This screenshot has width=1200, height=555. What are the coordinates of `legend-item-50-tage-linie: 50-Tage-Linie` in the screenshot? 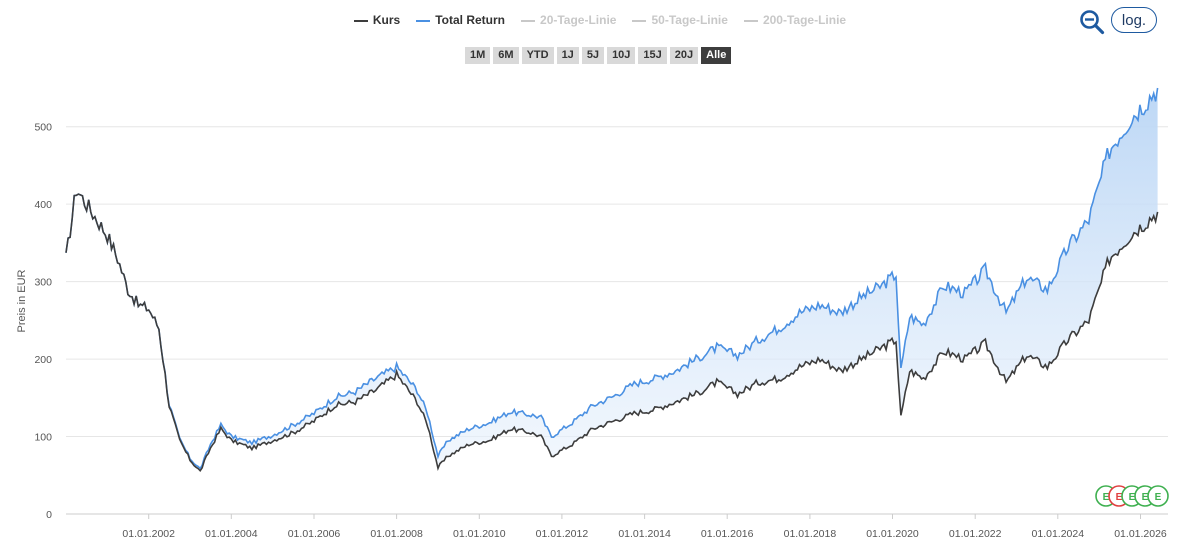 It's located at (680, 20).